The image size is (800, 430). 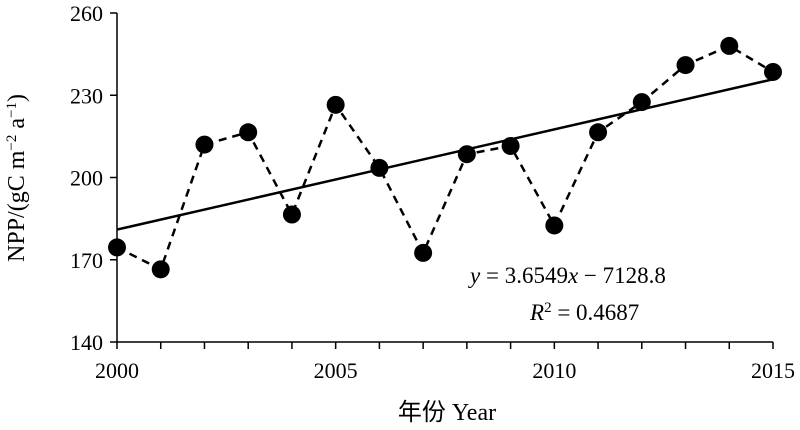 I want to click on eq-intercept: − 7128.8, so click(x=622, y=275).